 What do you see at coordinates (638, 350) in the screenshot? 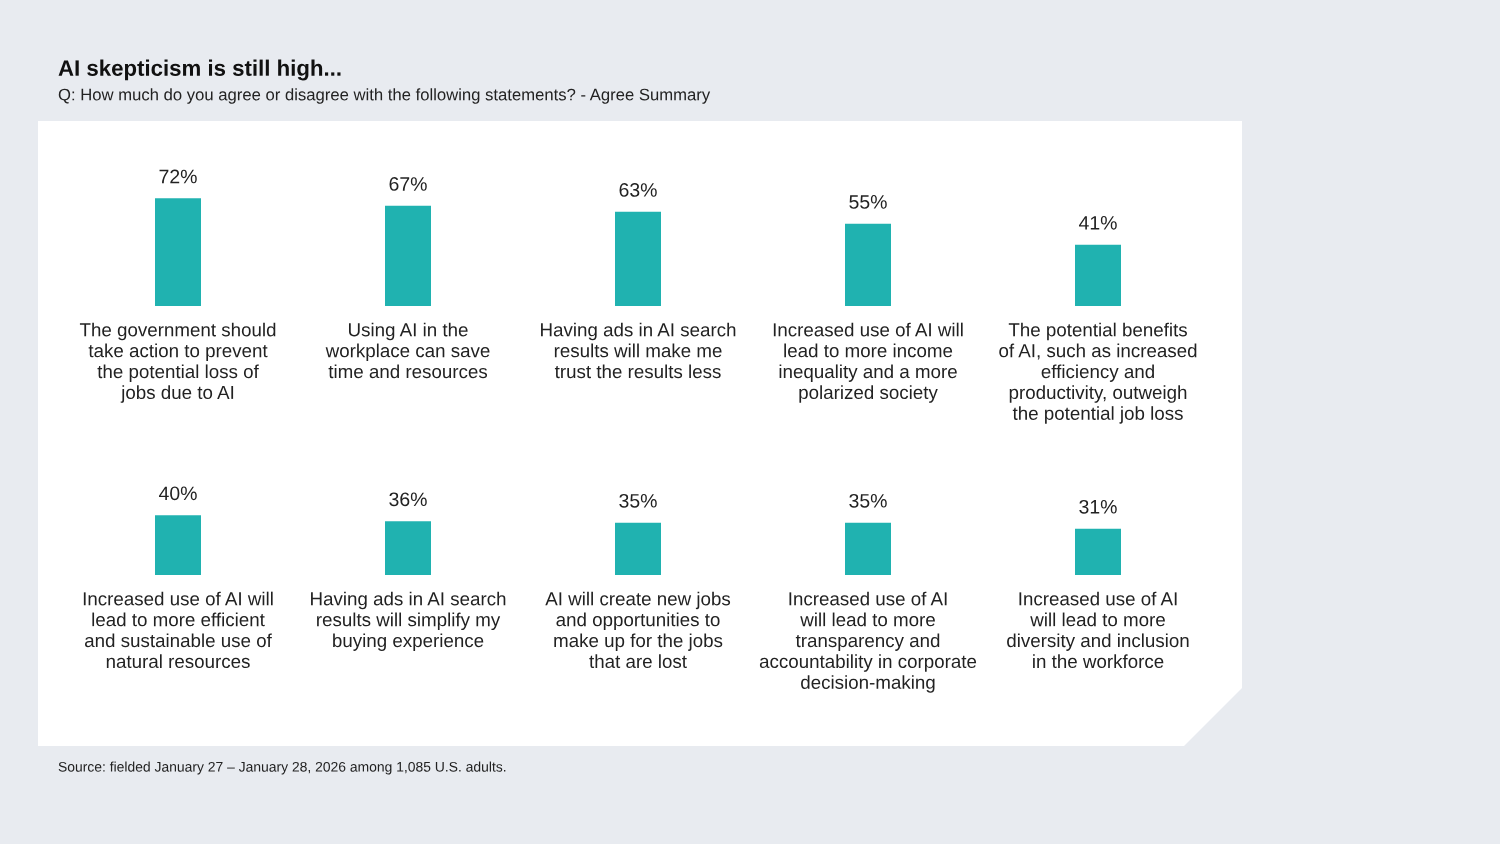
I see `x-tick-label: Having ads in AI search results will make me trust the results less` at bounding box center [638, 350].